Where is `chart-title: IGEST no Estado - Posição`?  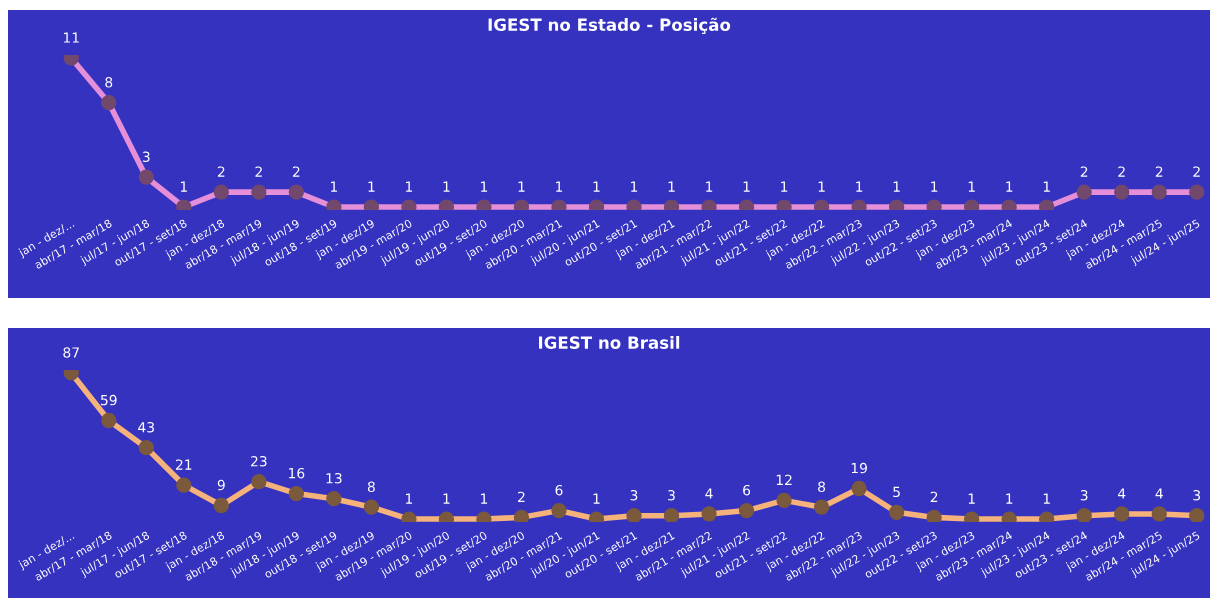
chart-title: IGEST no Estado - Posição is located at coordinates (609, 26).